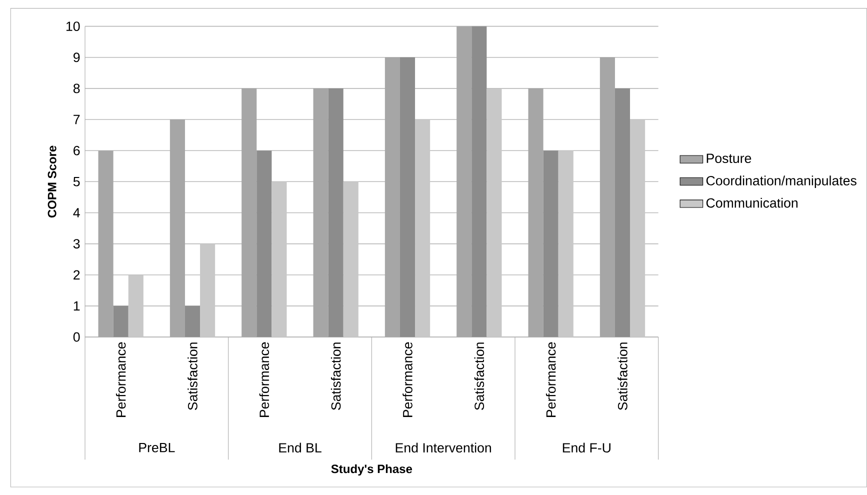  What do you see at coordinates (77, 57) in the screenshot?
I see `y-tick-label: 9` at bounding box center [77, 57].